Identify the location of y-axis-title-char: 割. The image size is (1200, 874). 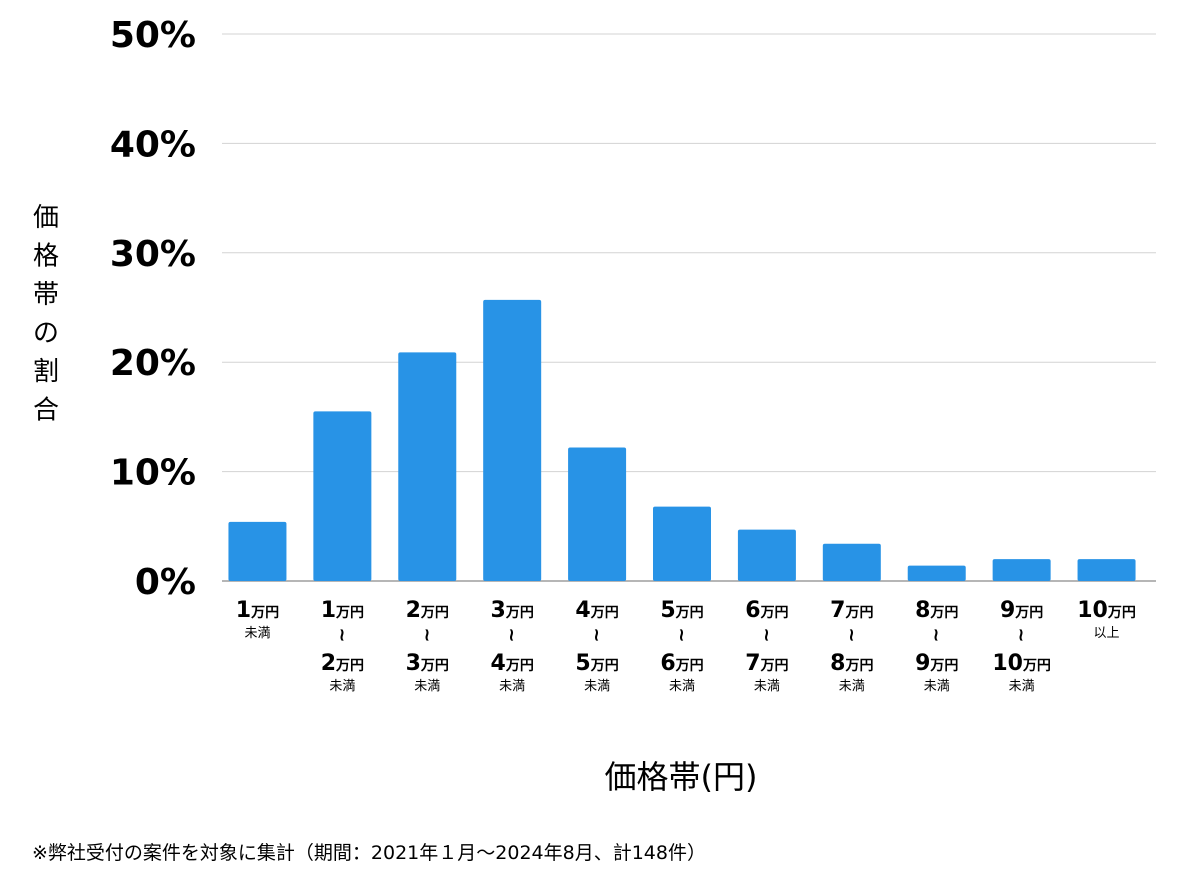
(46, 372).